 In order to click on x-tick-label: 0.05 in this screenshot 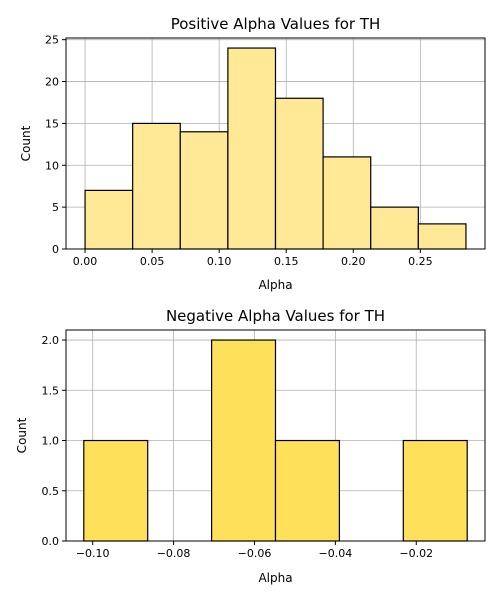, I will do `click(152, 261)`.